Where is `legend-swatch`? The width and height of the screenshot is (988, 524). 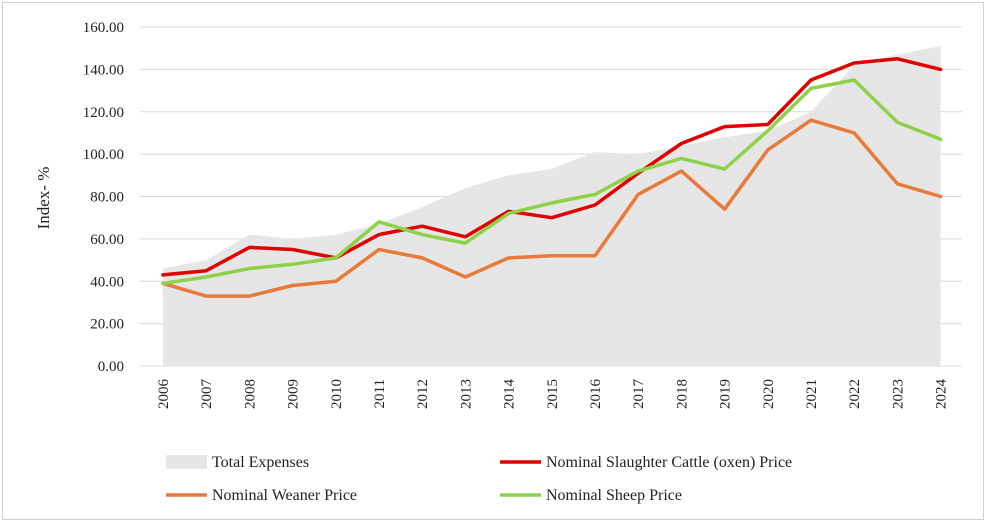
legend-swatch is located at coordinates (186, 462).